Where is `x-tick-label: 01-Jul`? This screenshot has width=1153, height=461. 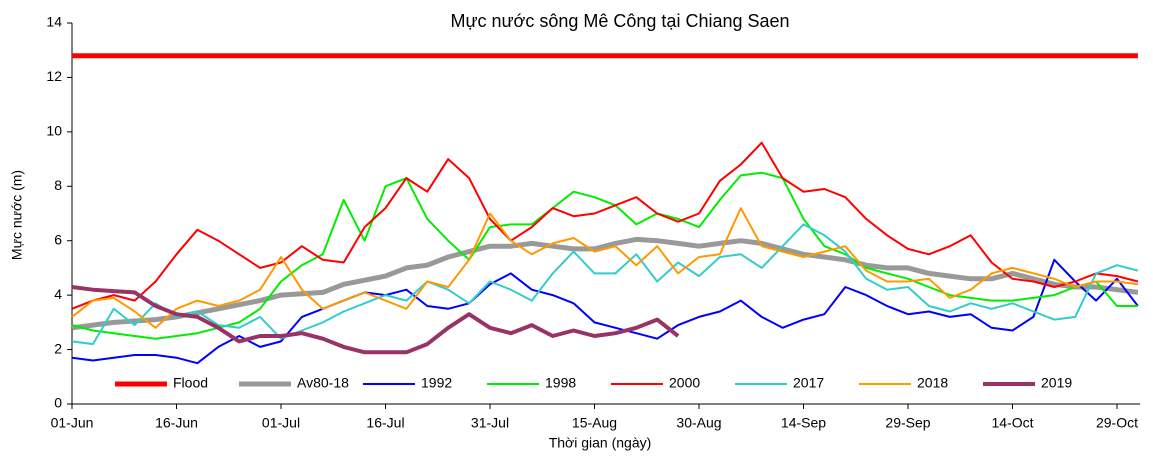
x-tick-label: 01-Jul is located at coordinates (281, 423).